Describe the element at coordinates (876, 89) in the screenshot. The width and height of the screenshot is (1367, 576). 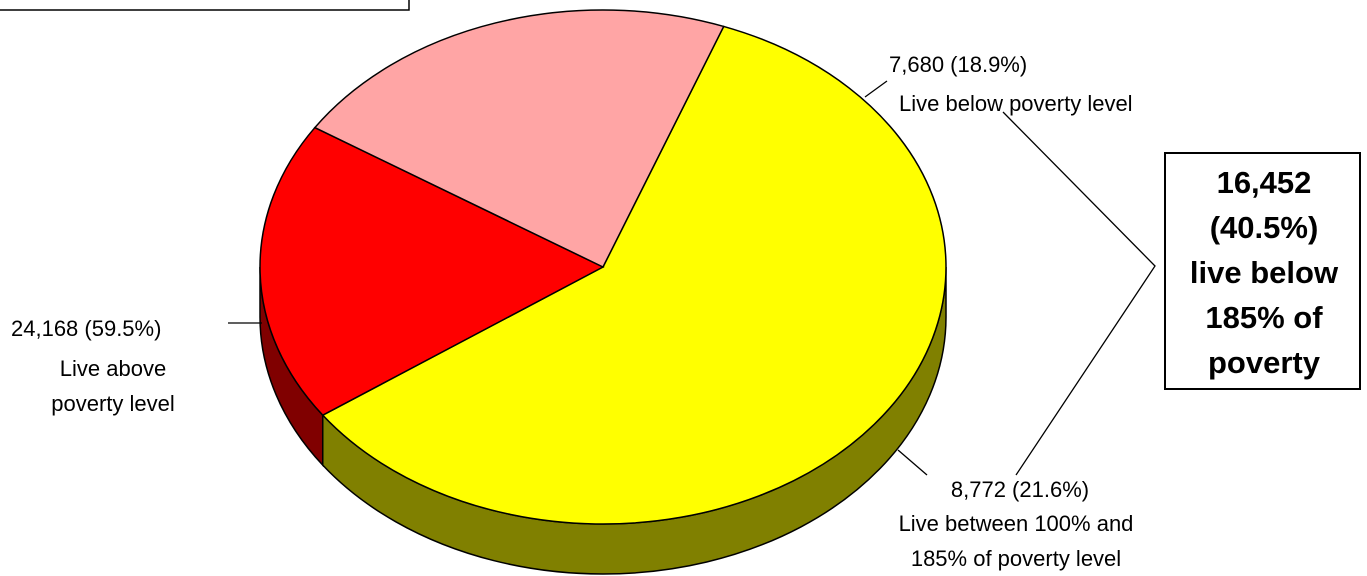
I see `leader-below-poverty` at that location.